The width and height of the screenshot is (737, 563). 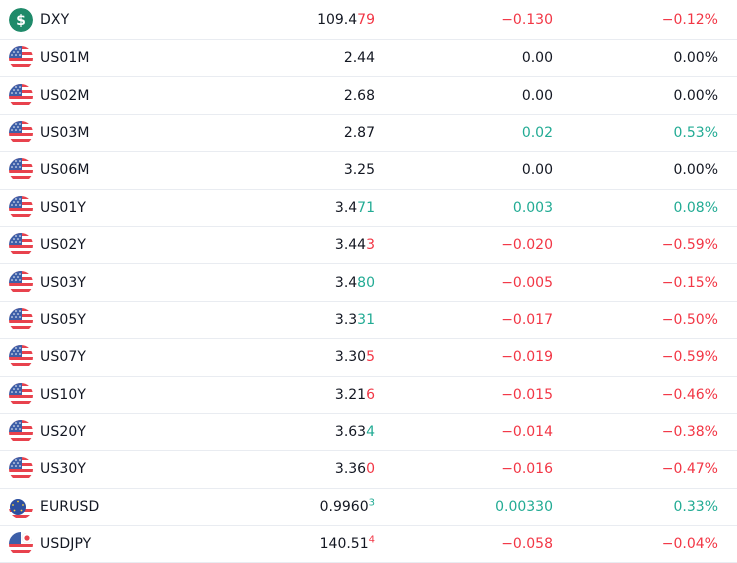 What do you see at coordinates (689, 19) in the screenshot?
I see `change-percent: −0.12%` at bounding box center [689, 19].